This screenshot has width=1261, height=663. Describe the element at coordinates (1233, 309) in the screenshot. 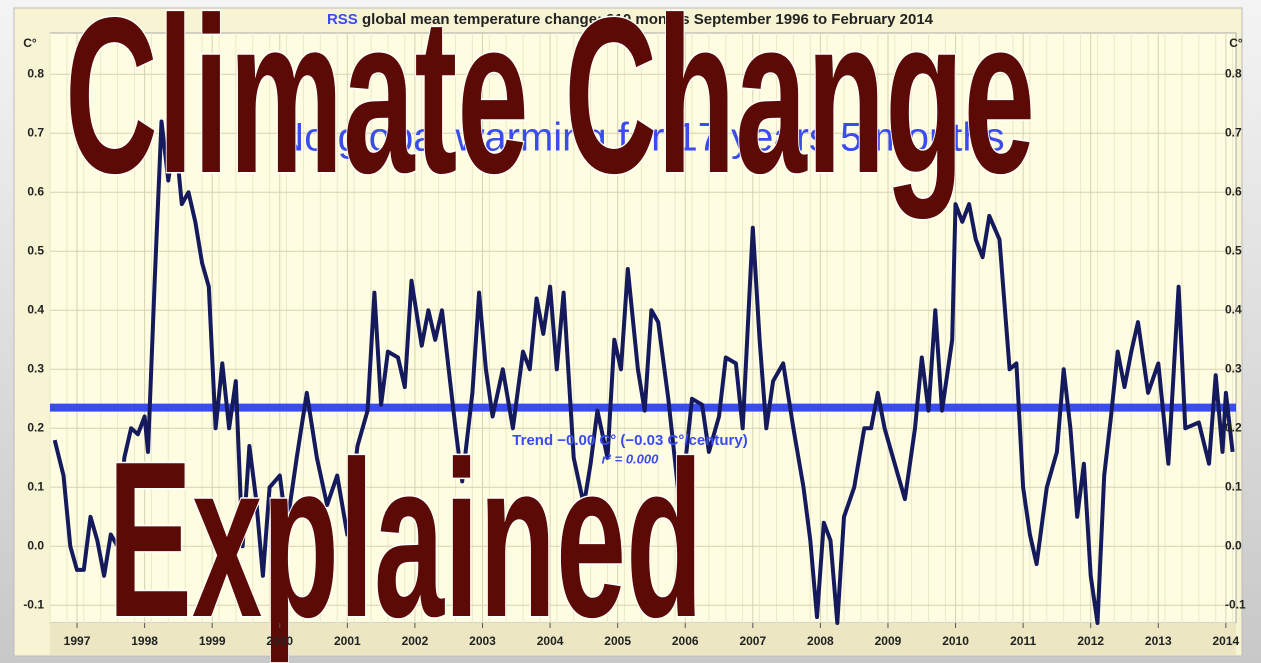

I see `y-tick-label-right: 0.4` at that location.